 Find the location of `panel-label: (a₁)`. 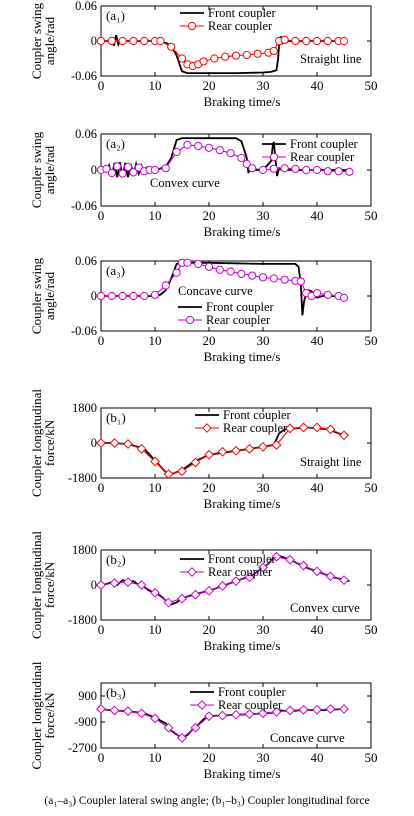

panel-label: (a₁) is located at coordinates (115, 15).